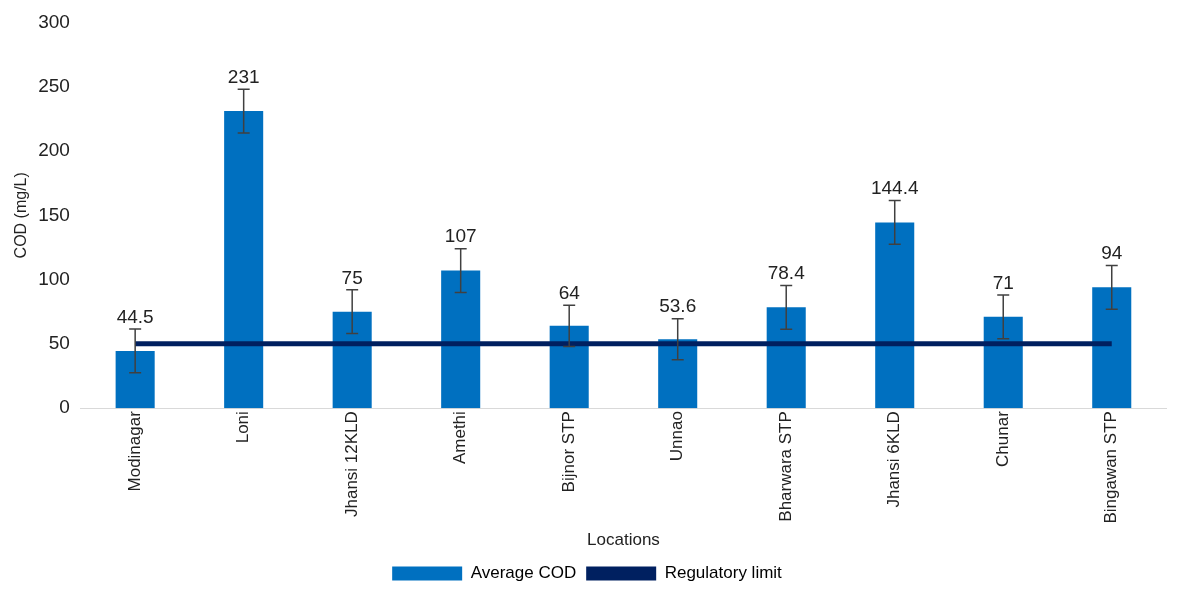 This screenshot has width=1184, height=600. I want to click on x-tick-label: Jhansi 6KLD, so click(894, 459).